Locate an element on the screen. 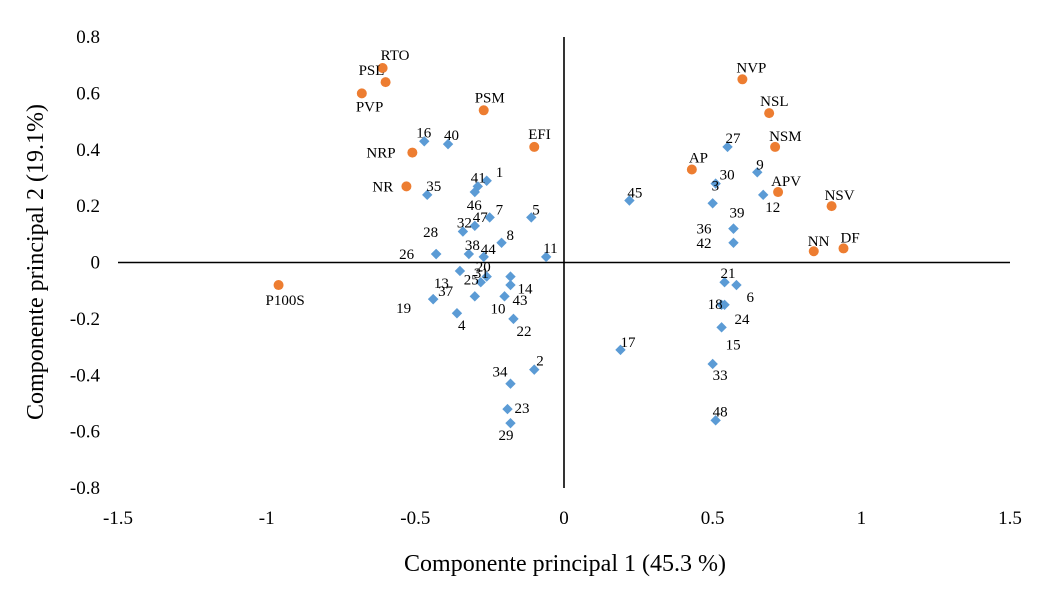 Image resolution: width=1055 pixels, height=606 pixels. x-tick-label: 0 is located at coordinates (564, 518).